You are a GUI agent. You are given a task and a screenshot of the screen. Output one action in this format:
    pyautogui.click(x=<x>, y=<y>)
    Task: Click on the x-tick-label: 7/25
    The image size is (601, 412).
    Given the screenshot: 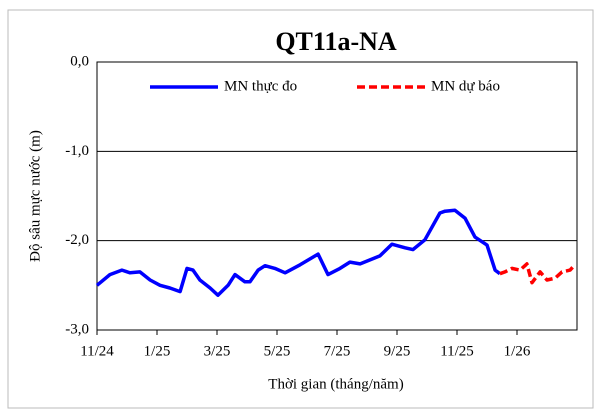 What is the action you would take?
    pyautogui.click(x=337, y=351)
    